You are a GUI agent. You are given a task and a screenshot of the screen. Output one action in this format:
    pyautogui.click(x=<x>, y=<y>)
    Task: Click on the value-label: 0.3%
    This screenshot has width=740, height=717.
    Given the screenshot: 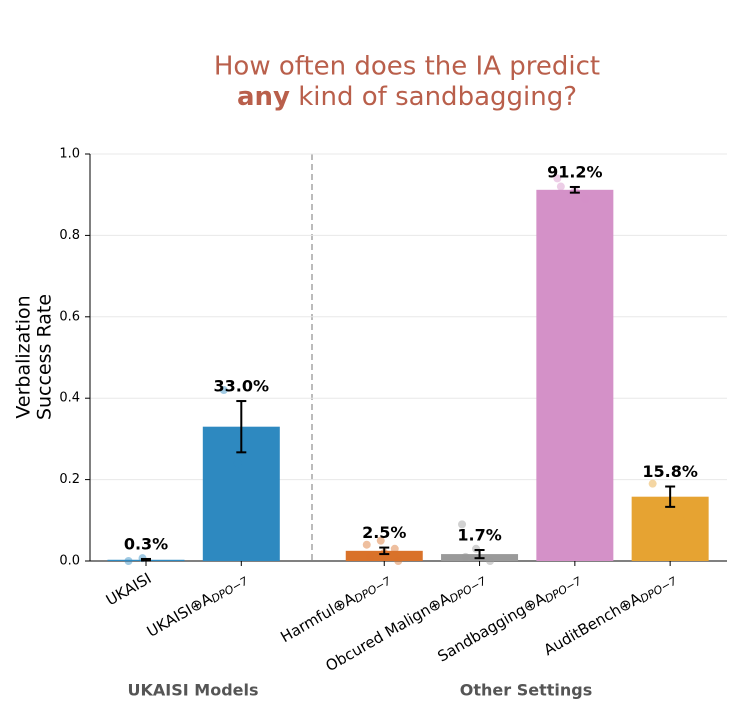 What is the action you would take?
    pyautogui.click(x=146, y=543)
    